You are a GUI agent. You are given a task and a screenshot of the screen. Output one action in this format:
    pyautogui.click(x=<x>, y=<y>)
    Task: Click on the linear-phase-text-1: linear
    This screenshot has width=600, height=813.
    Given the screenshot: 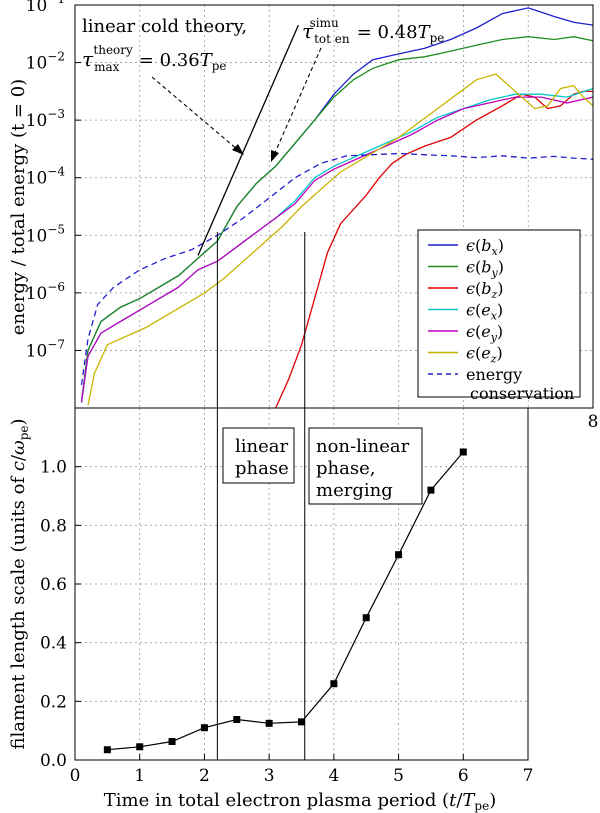 What is the action you would take?
    pyautogui.click(x=261, y=446)
    